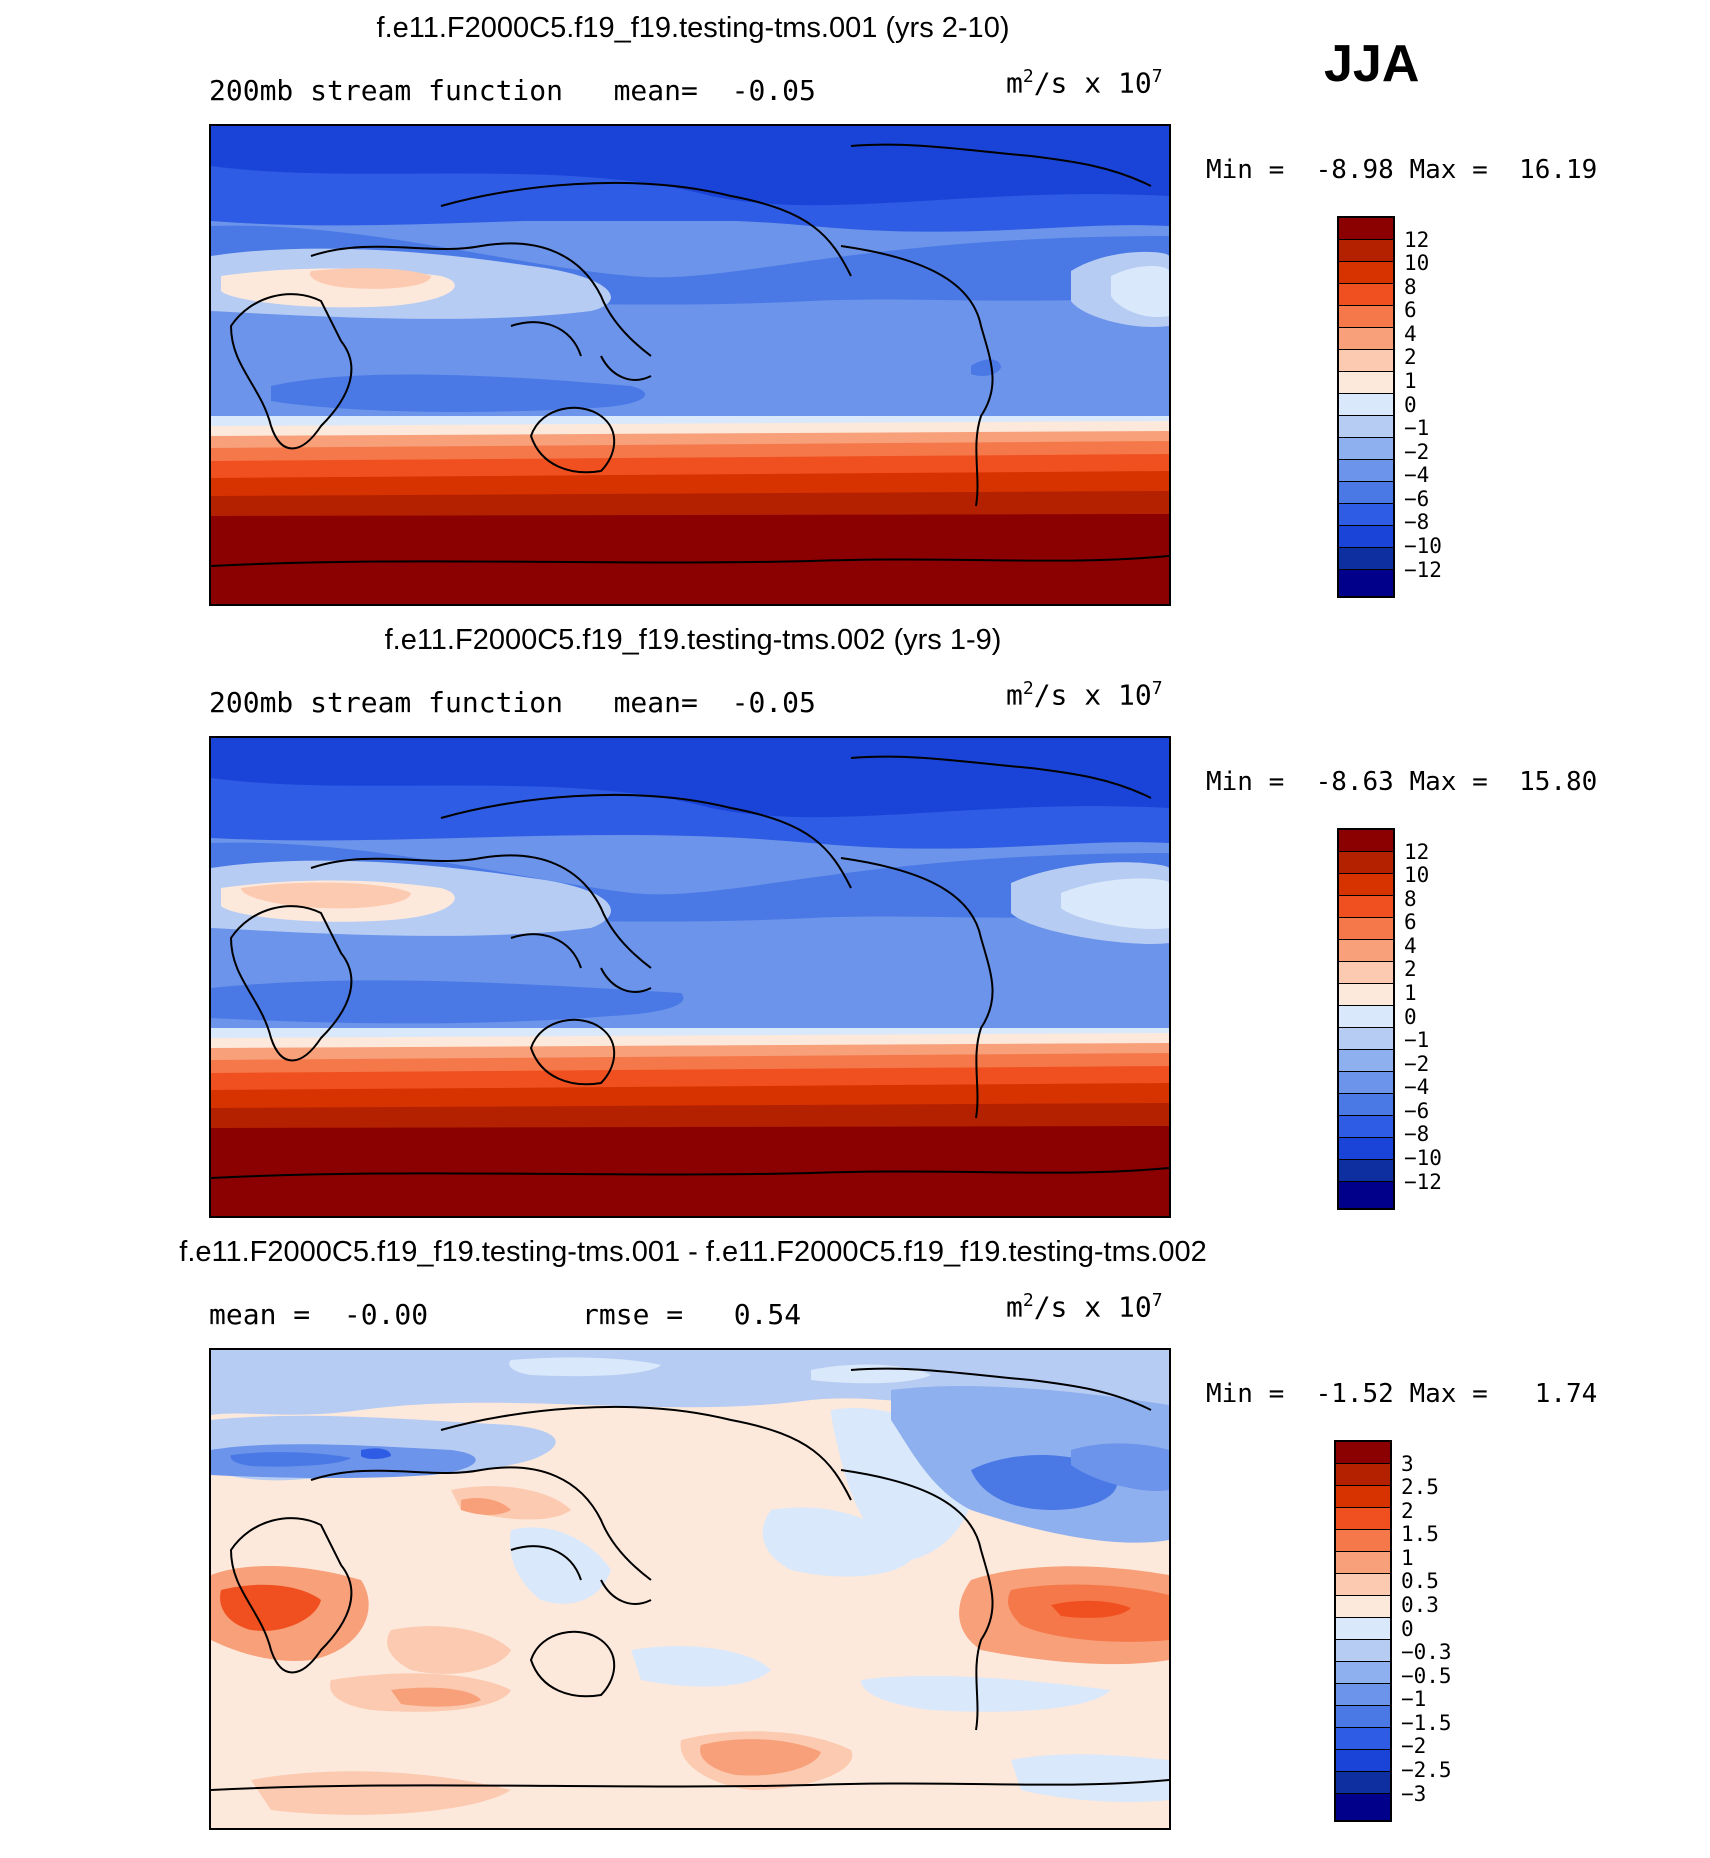 This screenshot has height=1858, width=1710. Describe the element at coordinates (1084, 83) in the screenshot. I see `panel-1-units: m2/s x 107` at that location.